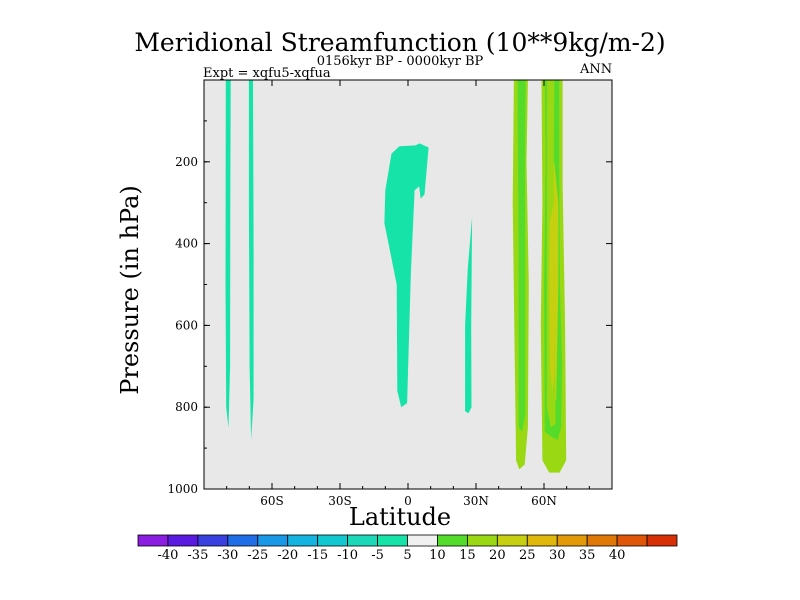 Image resolution: width=800 pixels, height=600 pixels. What do you see at coordinates (406, 275) in the screenshot?
I see `contour-region-neg-equatorial` at bounding box center [406, 275].